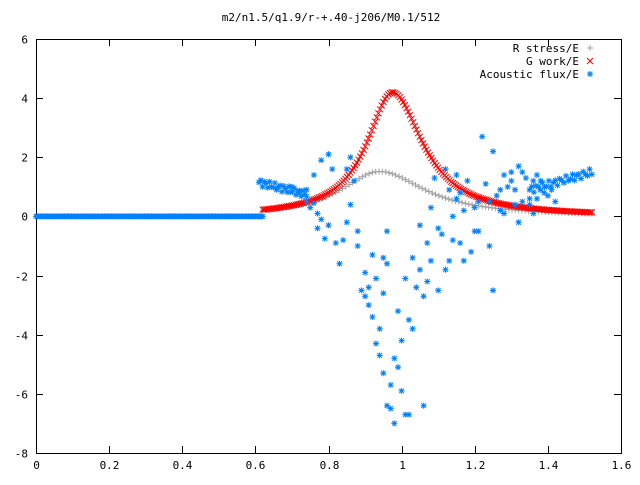 This screenshot has height=485, width=640. What do you see at coordinates (36, 465) in the screenshot?
I see `x-tick-label: 0` at bounding box center [36, 465].